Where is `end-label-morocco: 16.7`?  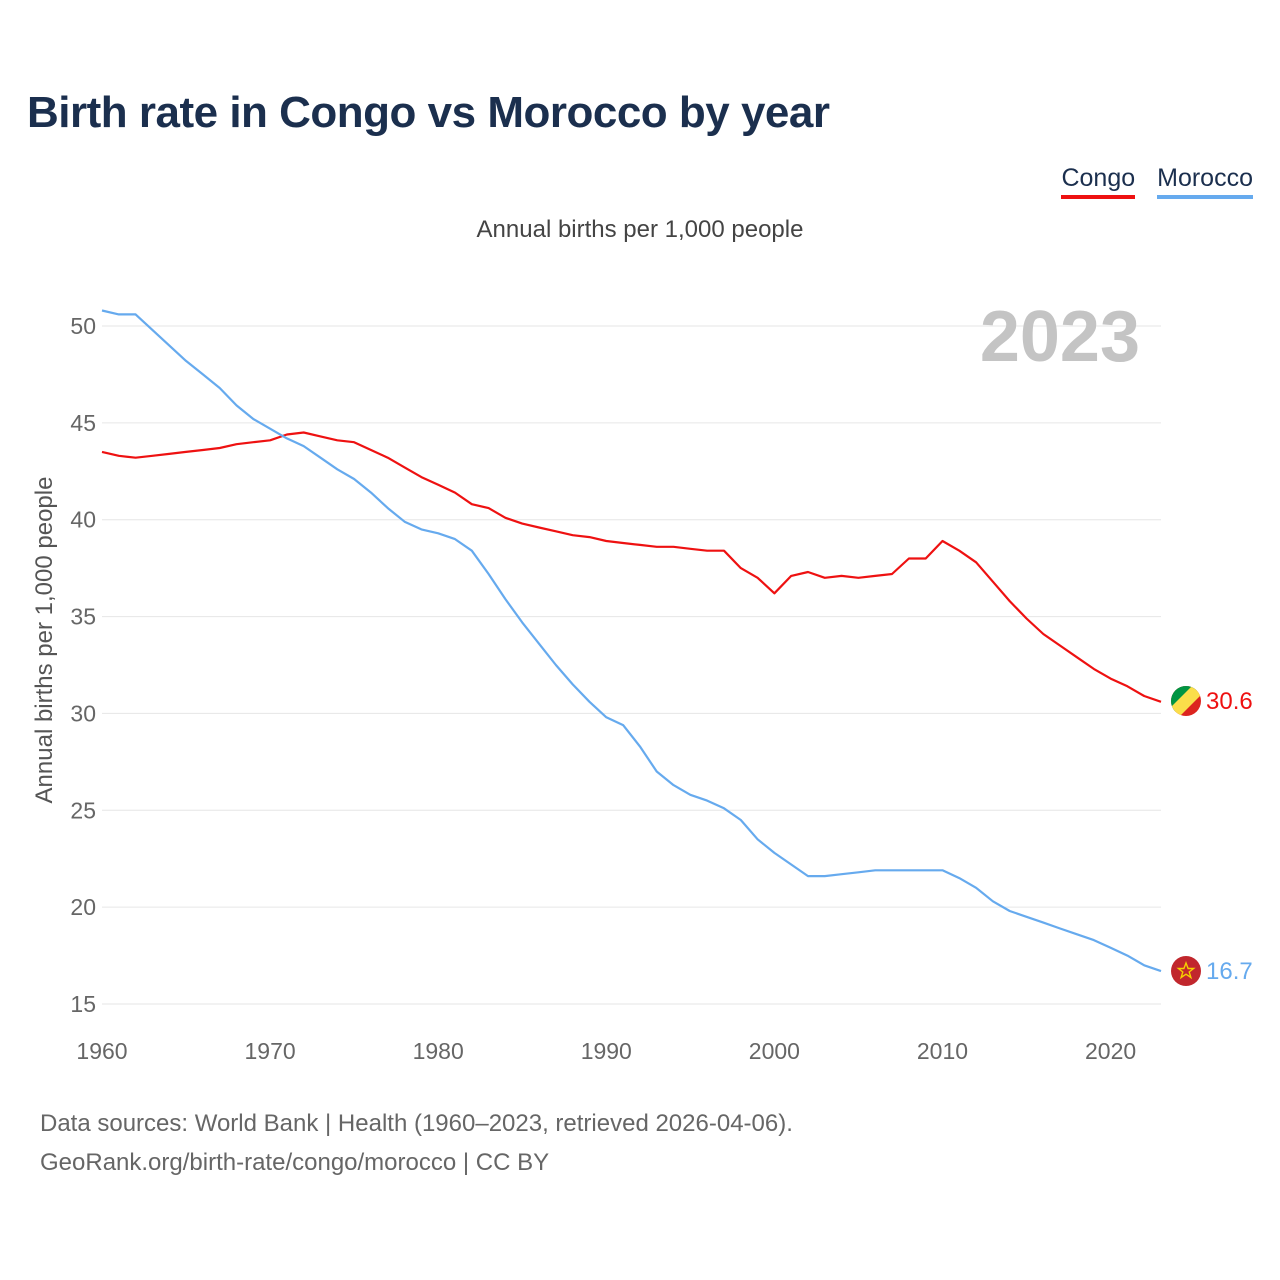
end-label-morocco: 16.7 is located at coordinates (1229, 971).